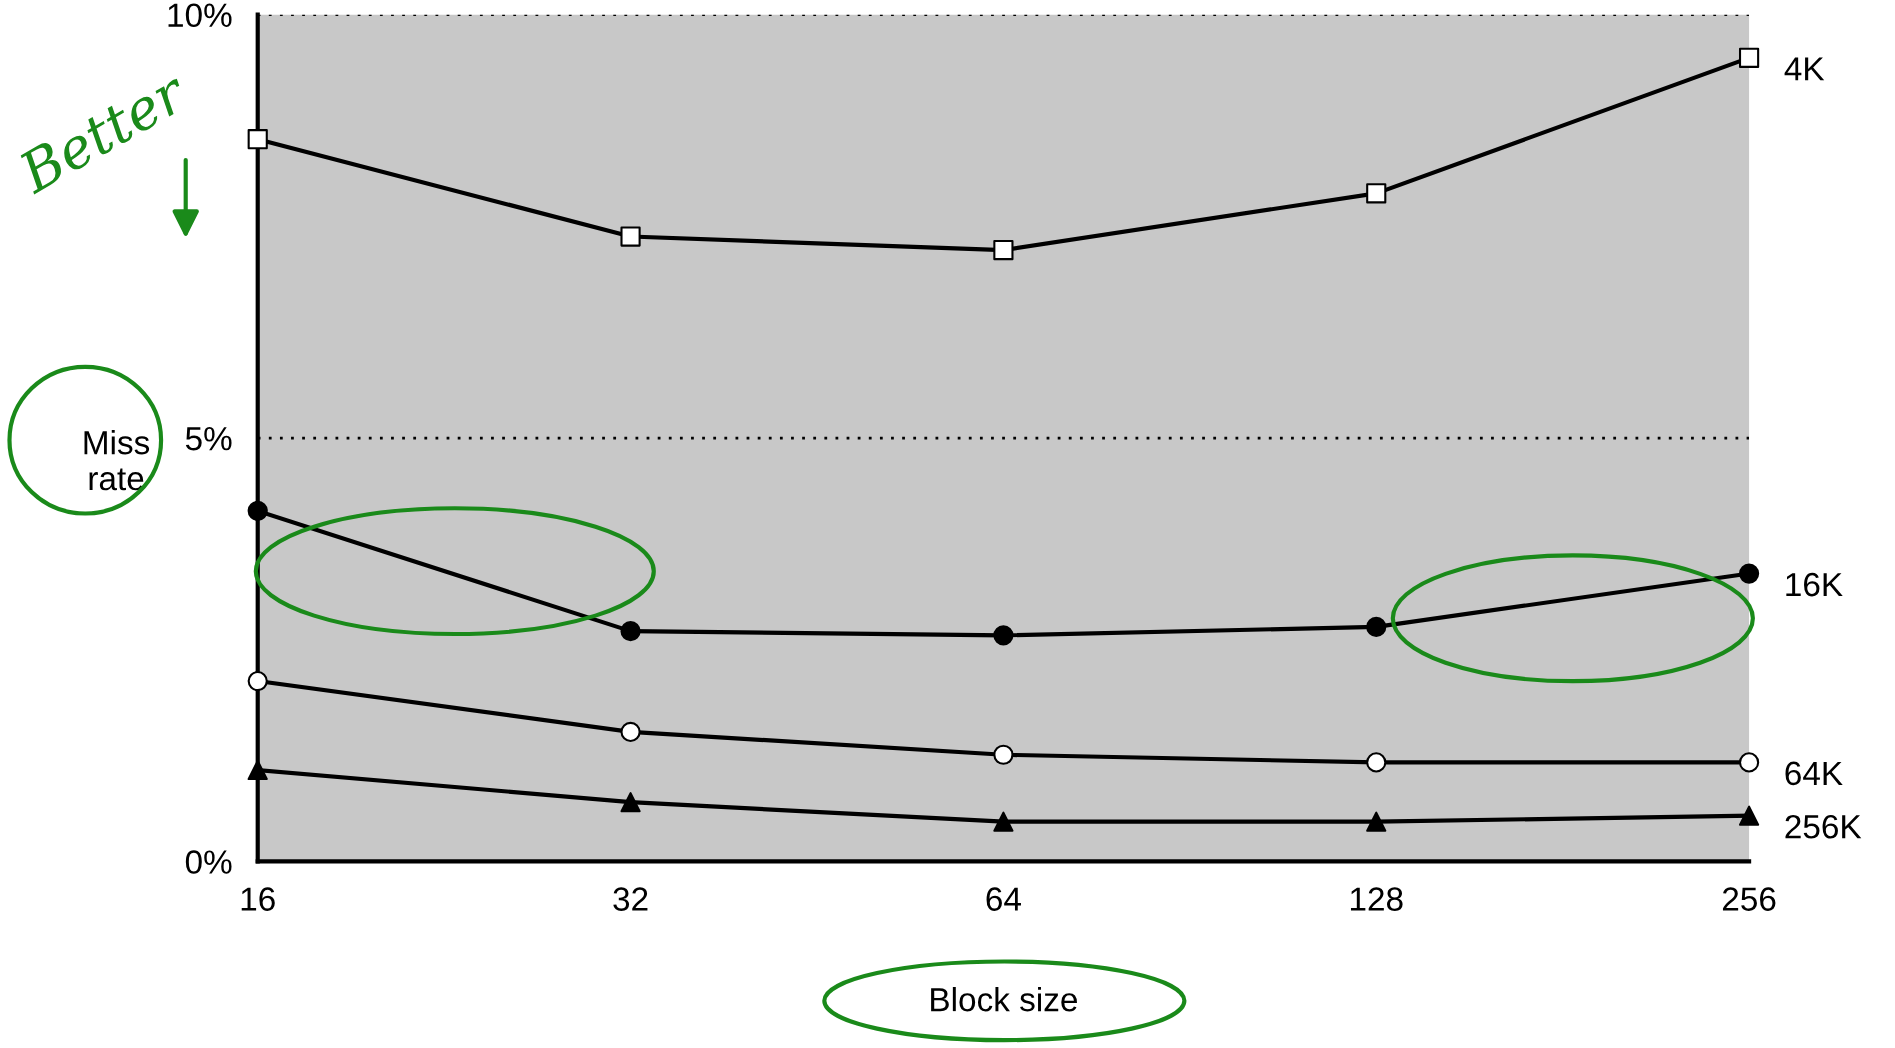  I want to click on series-label: 64K, so click(1814, 773).